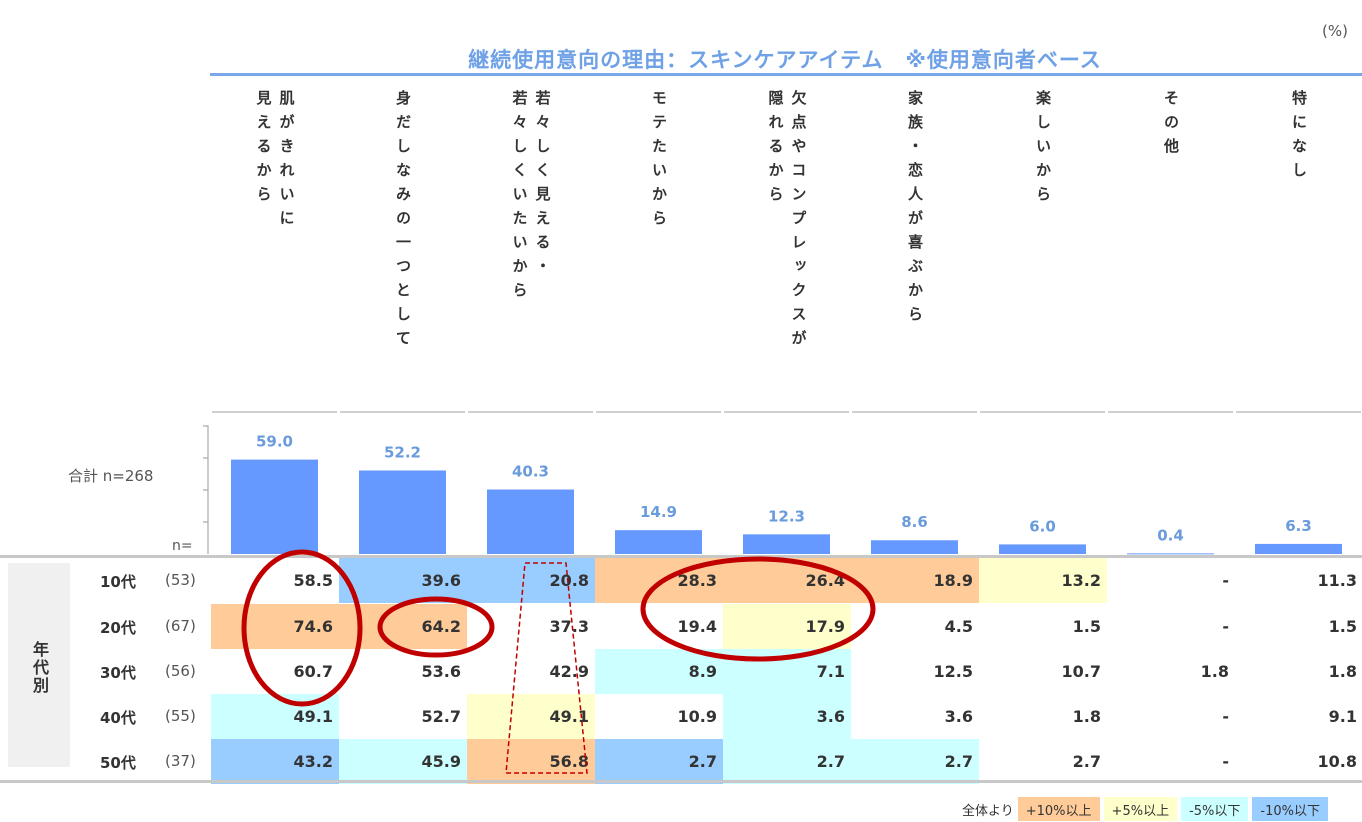 The height and width of the screenshot is (822, 1362). What do you see at coordinates (441, 716) in the screenshot?
I see `table-cell: 52.7` at bounding box center [441, 716].